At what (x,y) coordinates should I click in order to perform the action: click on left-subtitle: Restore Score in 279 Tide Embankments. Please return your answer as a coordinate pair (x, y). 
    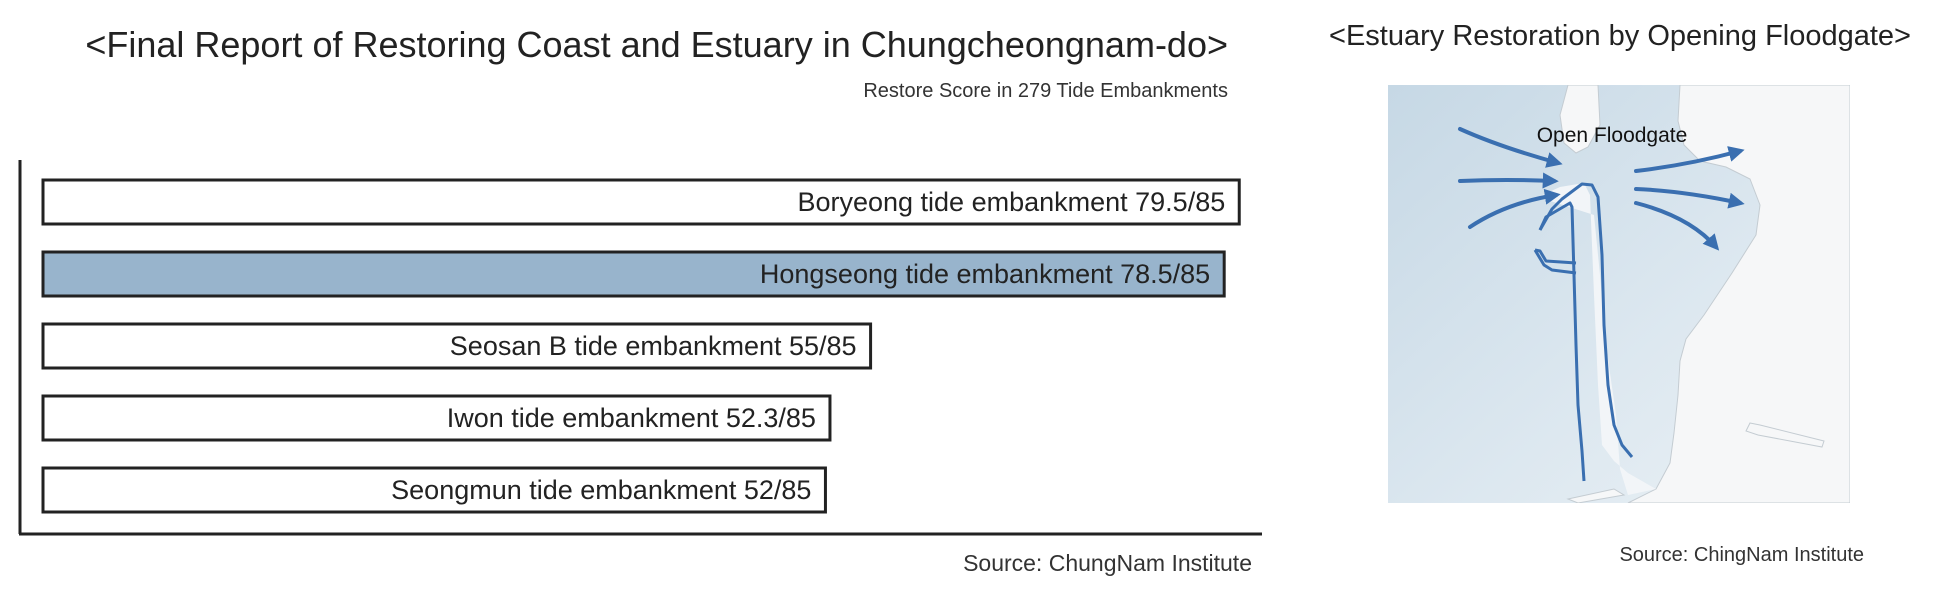
    Looking at the image, I should click on (1045, 91).